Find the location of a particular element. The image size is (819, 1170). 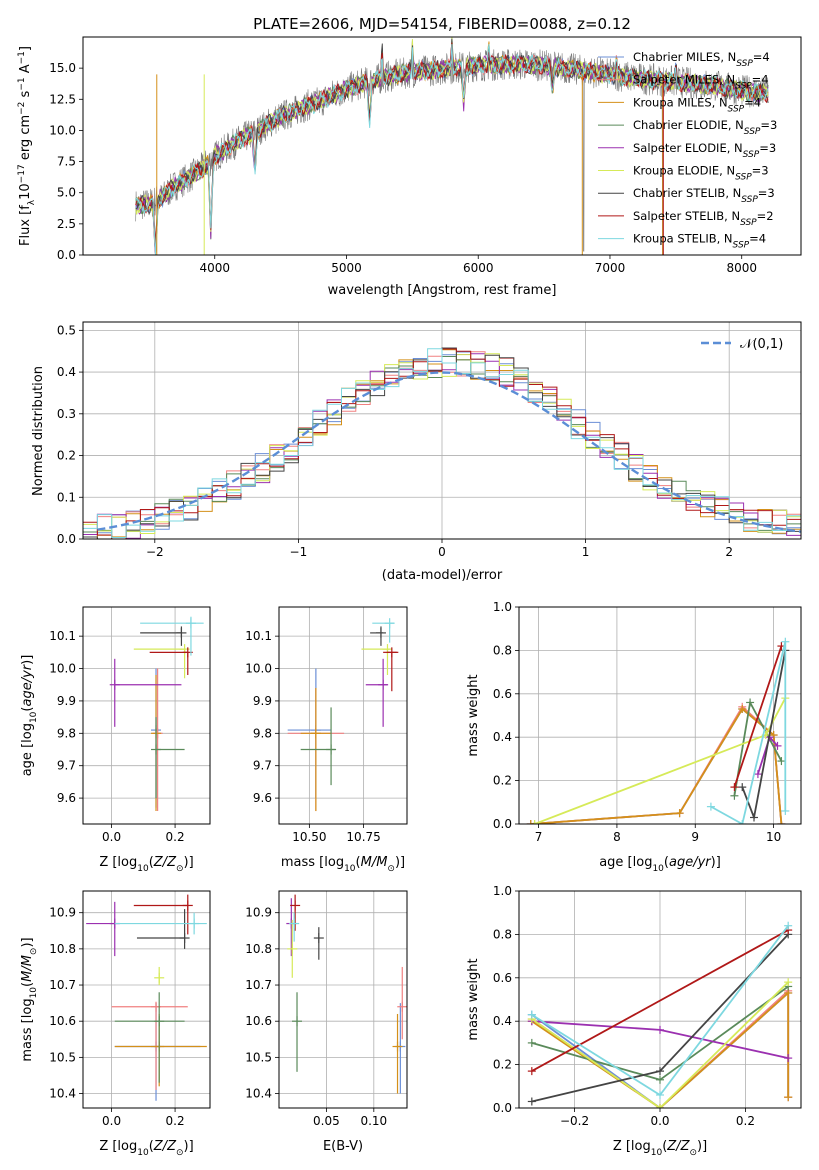

legend-entry: Salpeter MILES, NSSP=4 is located at coordinates (701, 82).